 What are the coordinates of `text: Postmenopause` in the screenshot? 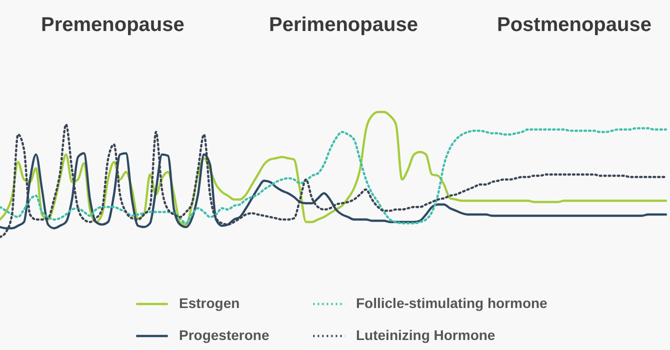 It's located at (574, 25).